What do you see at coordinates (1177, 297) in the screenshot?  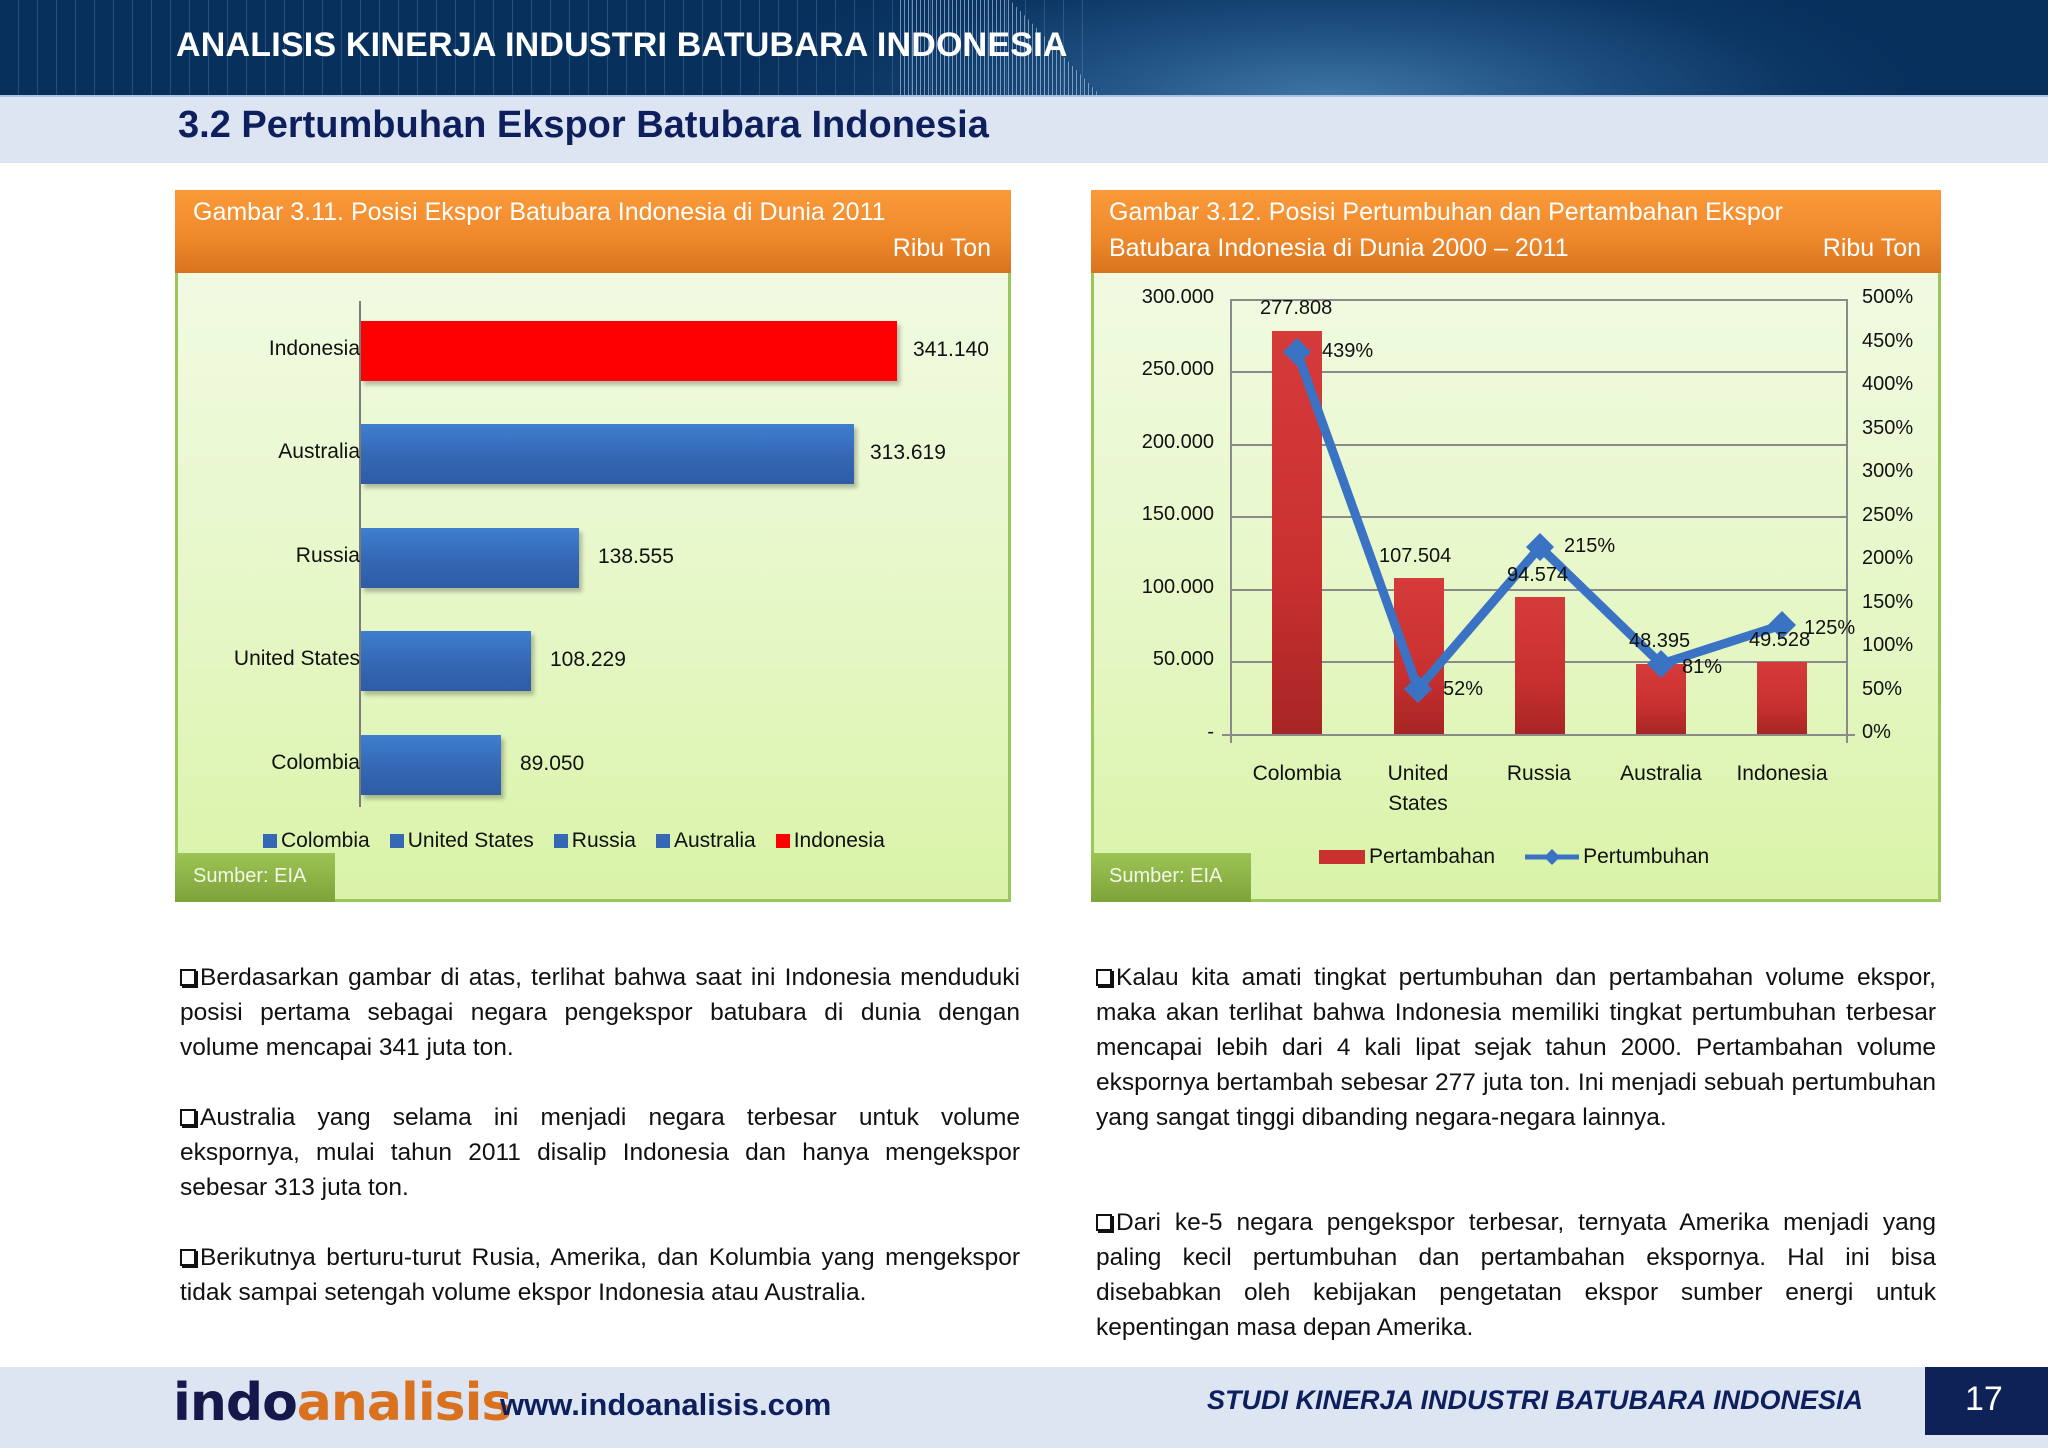 I see `y-tick-left: 300.000` at bounding box center [1177, 297].